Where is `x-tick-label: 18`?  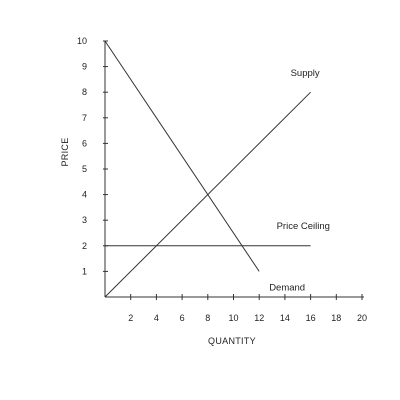 x-tick-label: 18 is located at coordinates (336, 318).